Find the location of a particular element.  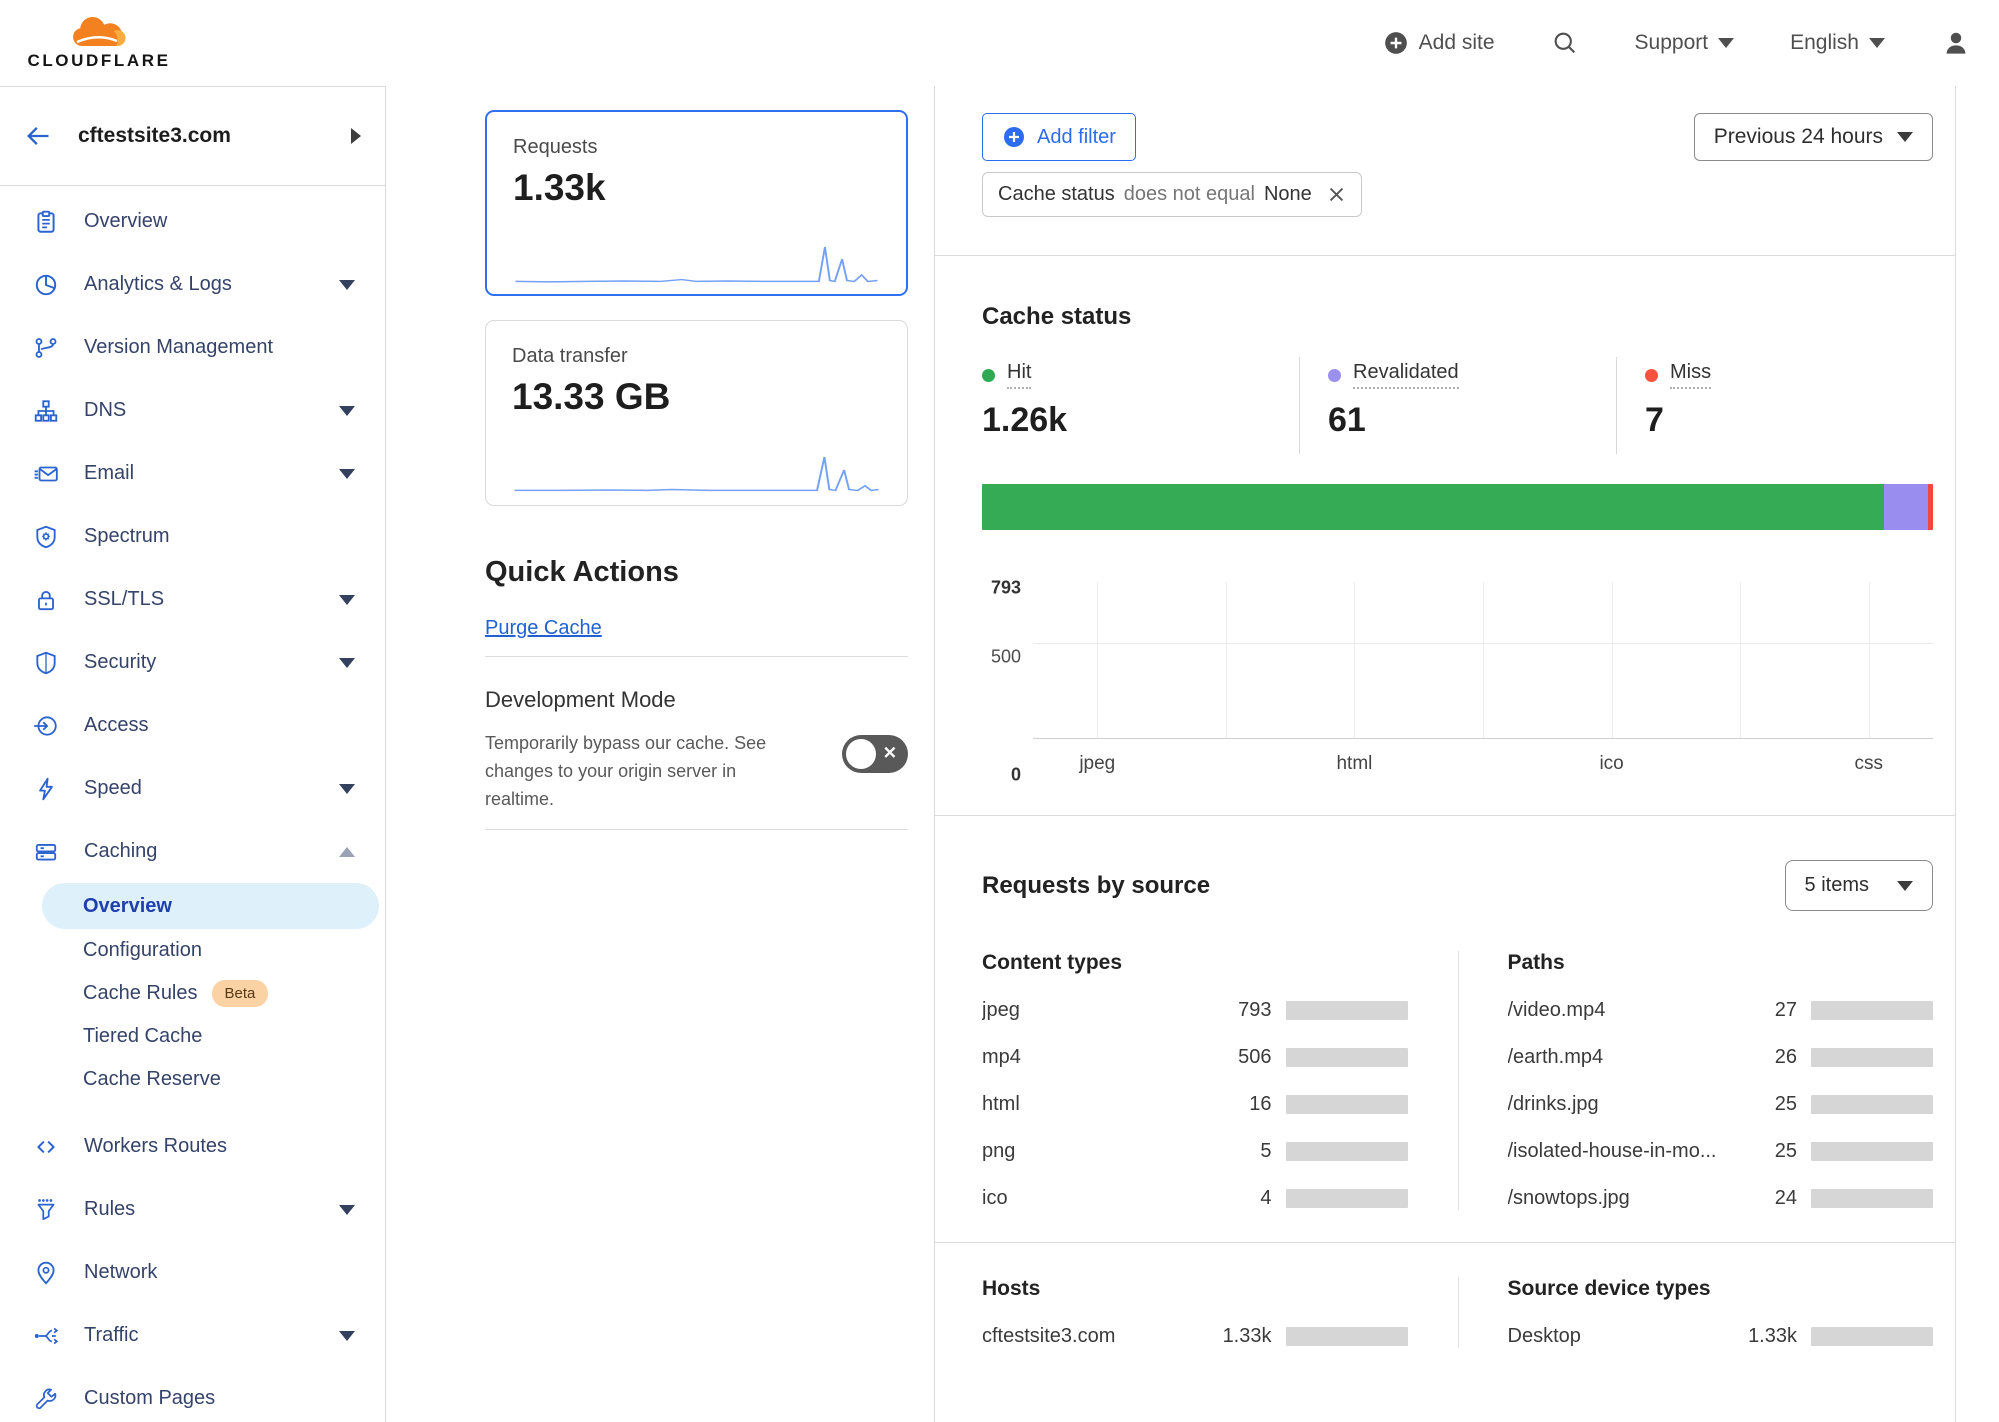

table-row: ico 4 is located at coordinates (1195, 1198).